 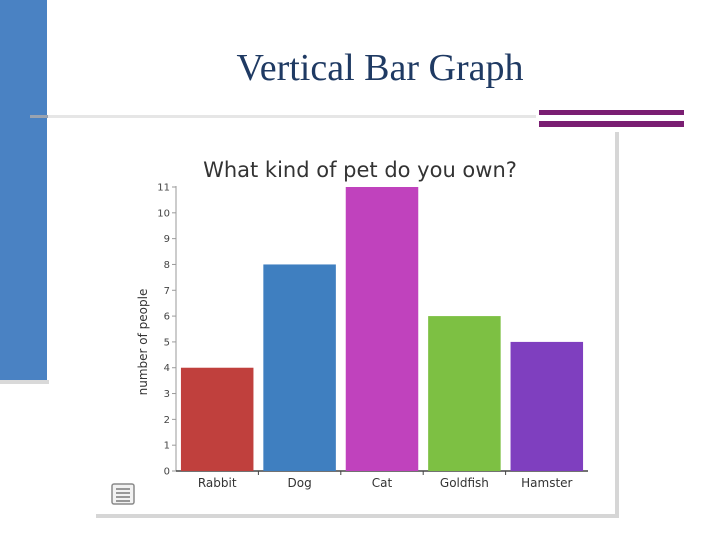 What do you see at coordinates (167, 265) in the screenshot?
I see `y-tick-label: 8` at bounding box center [167, 265].